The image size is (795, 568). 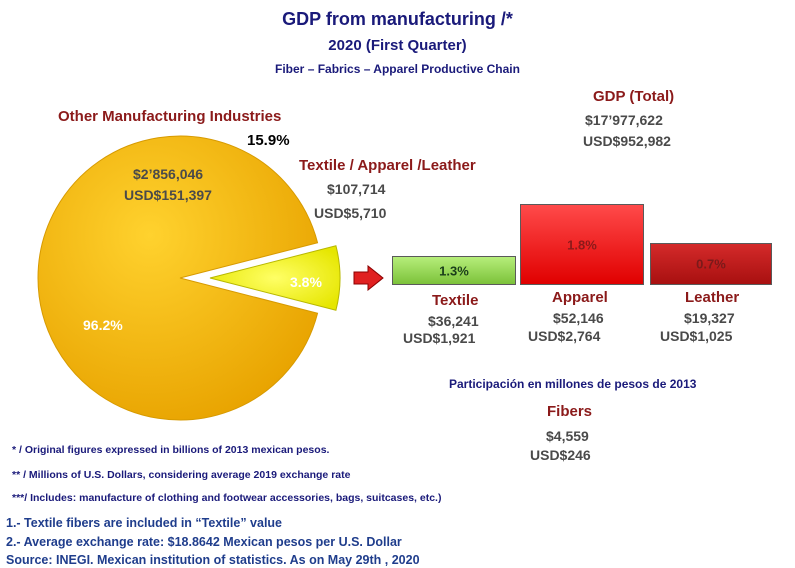 What do you see at coordinates (455, 300) in the screenshot?
I see `bar-textile-label: Textile` at bounding box center [455, 300].